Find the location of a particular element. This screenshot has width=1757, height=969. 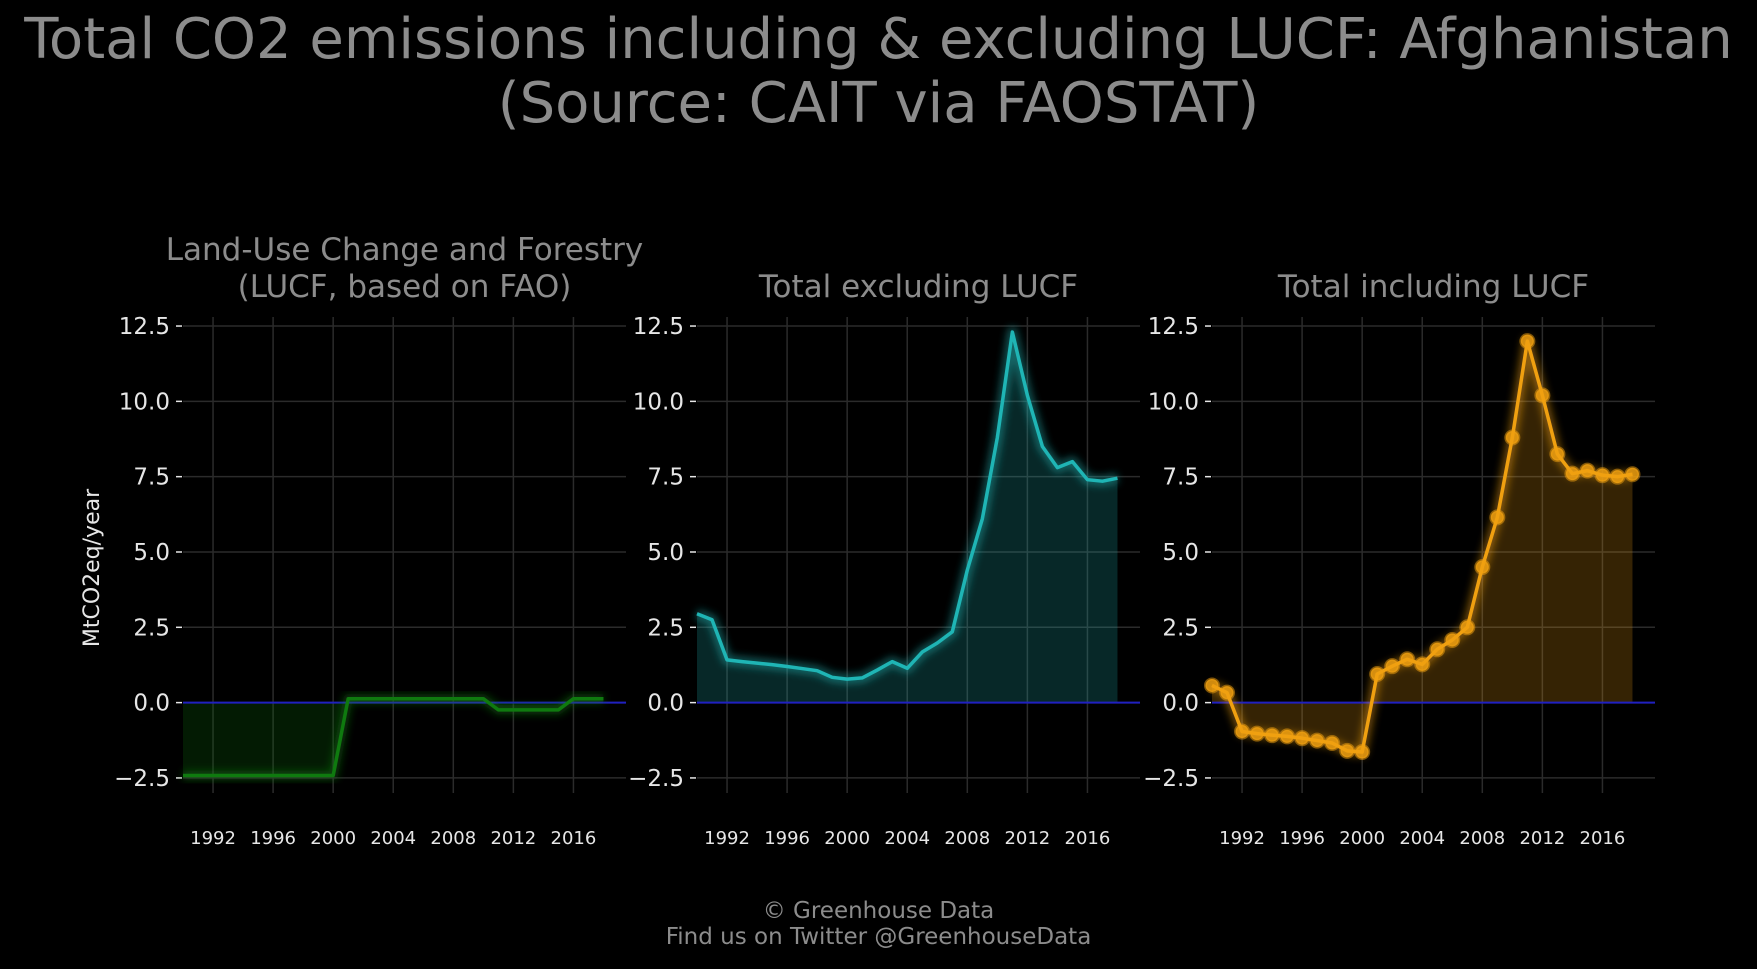

data-point-including-lucf-2008 is located at coordinates (1482, 567).